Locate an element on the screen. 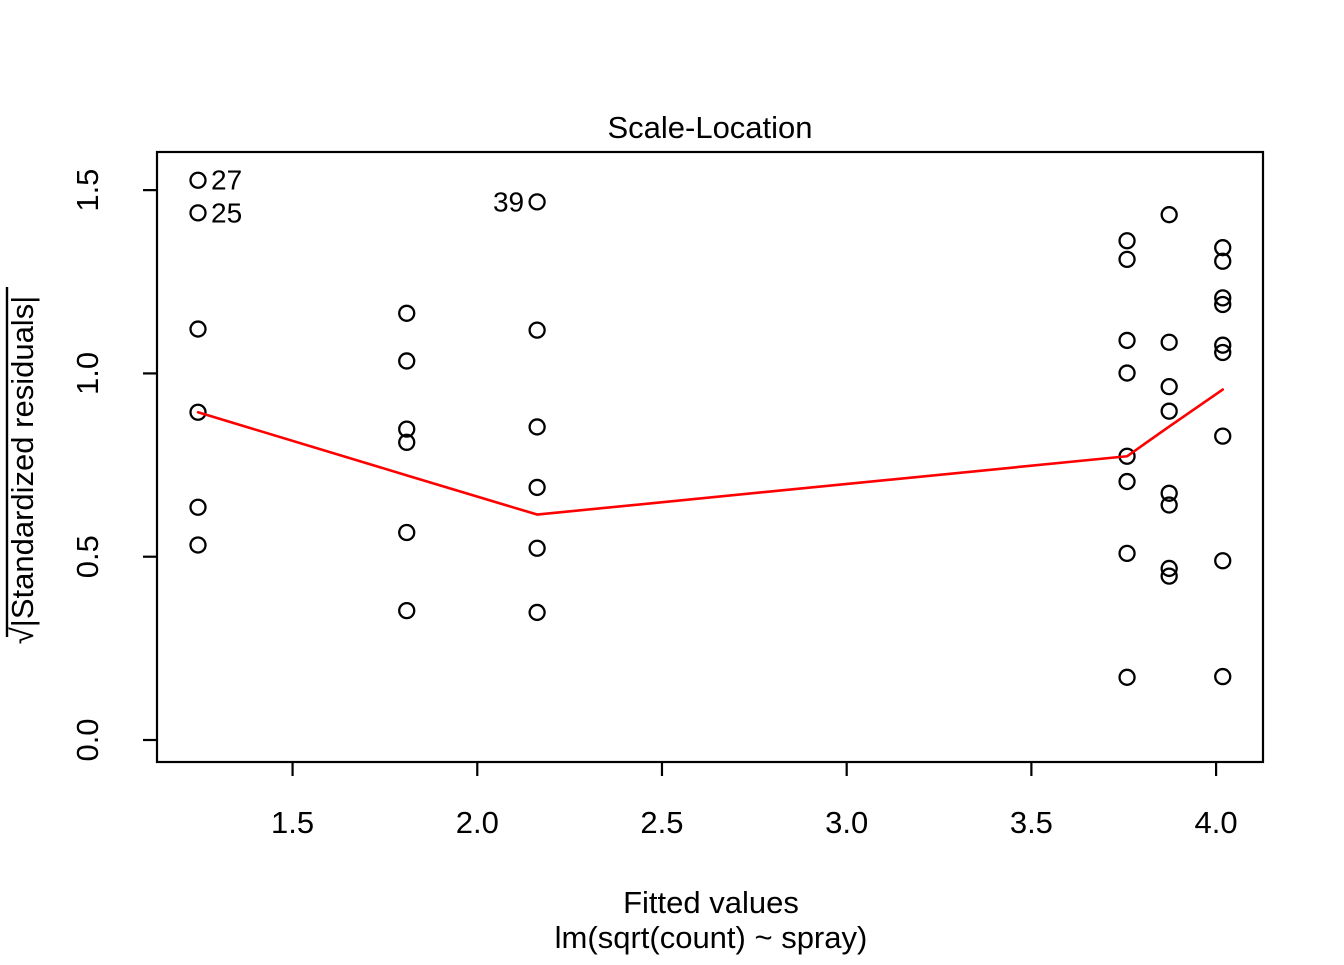 This screenshot has height=965, width=1344. y-tick-label: 0.5 is located at coordinates (87, 556).